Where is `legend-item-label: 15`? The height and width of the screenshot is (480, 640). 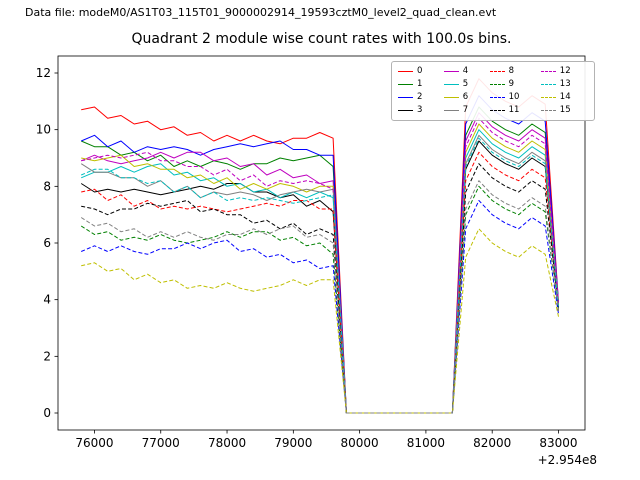 legend-item-label: 15 is located at coordinates (565, 110).